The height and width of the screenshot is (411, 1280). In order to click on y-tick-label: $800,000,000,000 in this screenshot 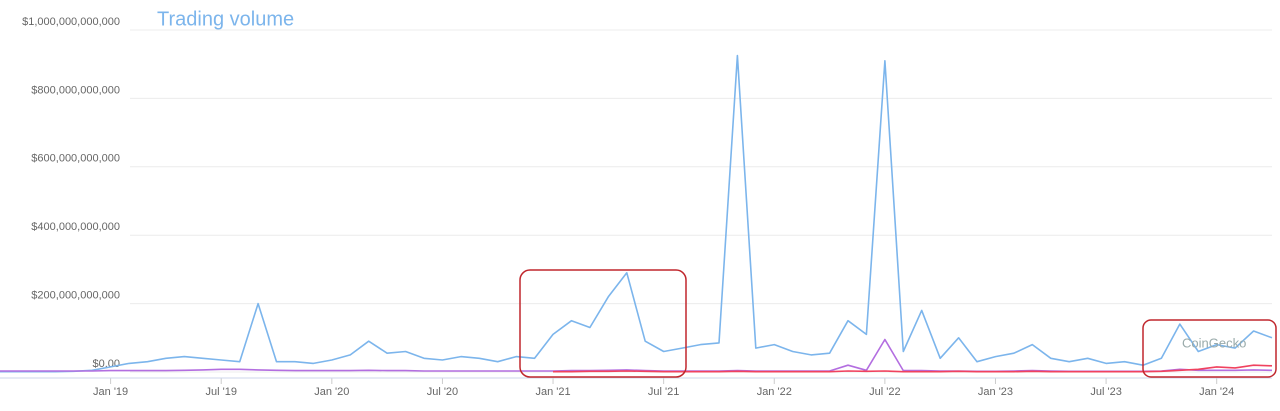, I will do `click(75, 90)`.